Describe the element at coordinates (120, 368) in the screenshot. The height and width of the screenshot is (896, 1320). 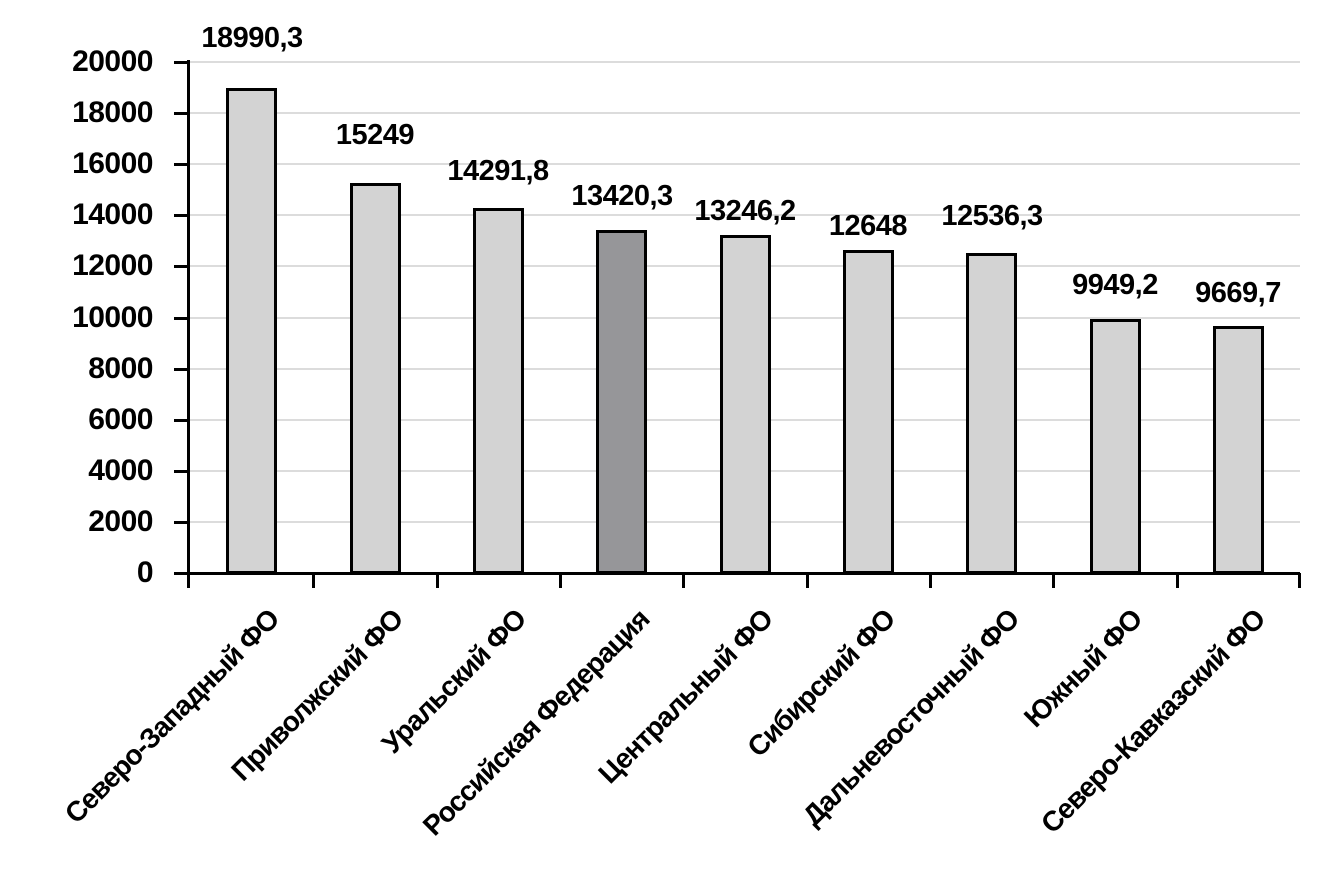
I see `y-axis-tick-label: 8000` at that location.